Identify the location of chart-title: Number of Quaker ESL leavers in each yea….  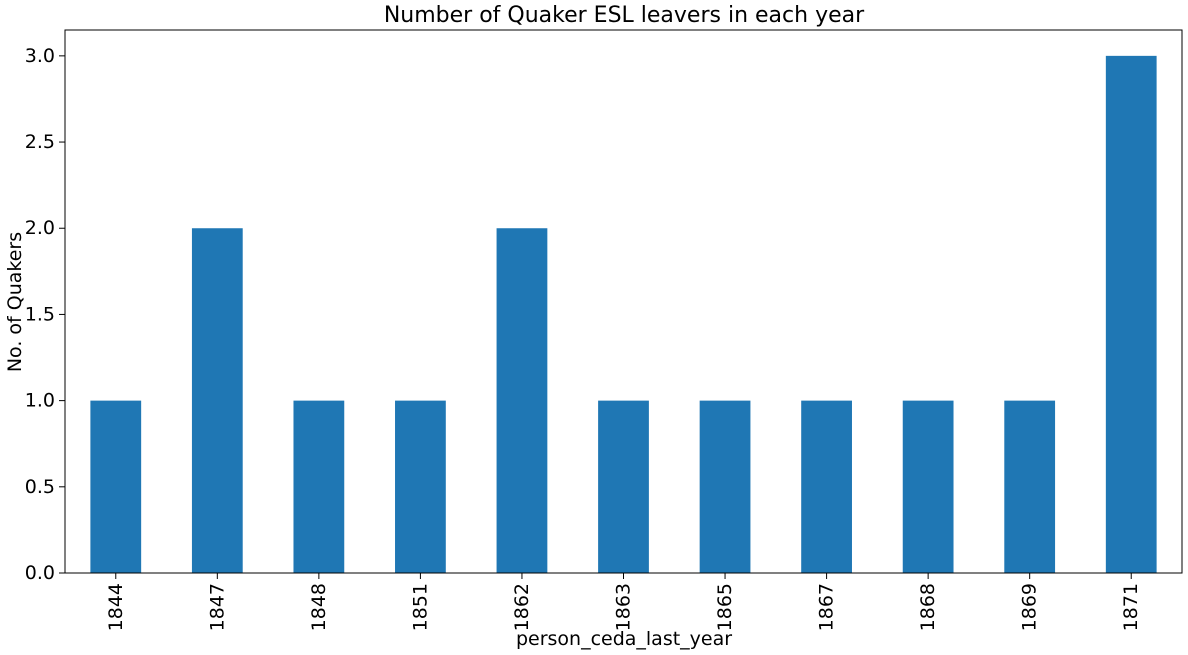
(624, 15).